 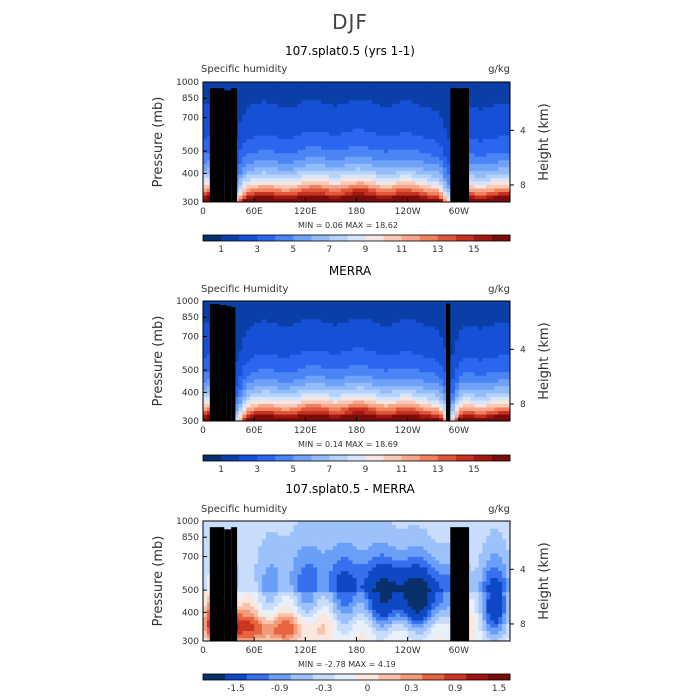 What do you see at coordinates (366, 250) in the screenshot?
I see `colorbar-label: 9` at bounding box center [366, 250].